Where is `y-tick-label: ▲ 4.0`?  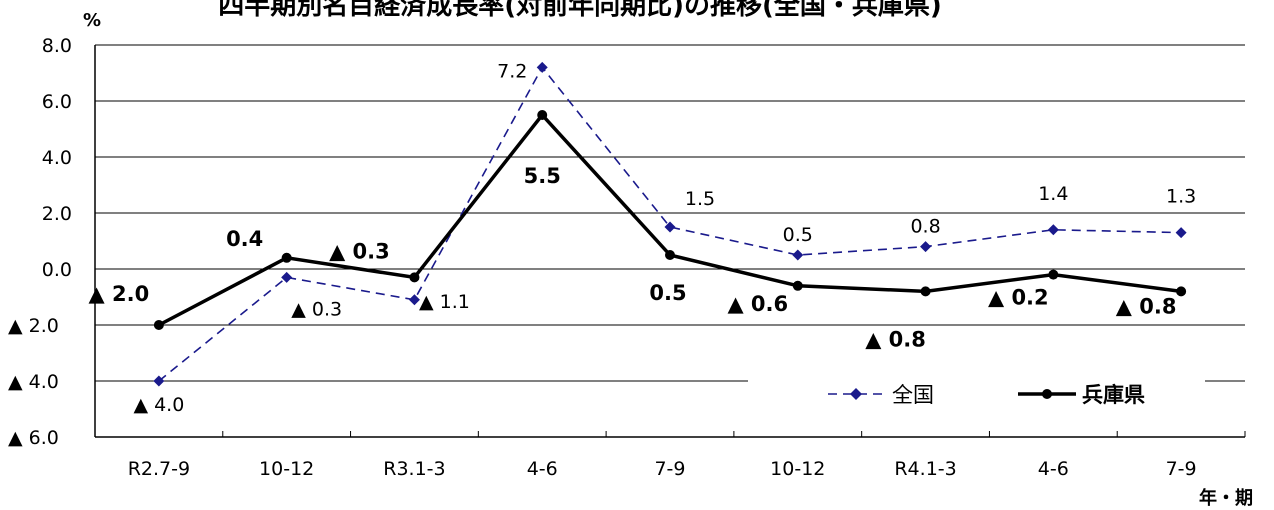
y-tick-label: ▲ 4.0 is located at coordinates (33, 382).